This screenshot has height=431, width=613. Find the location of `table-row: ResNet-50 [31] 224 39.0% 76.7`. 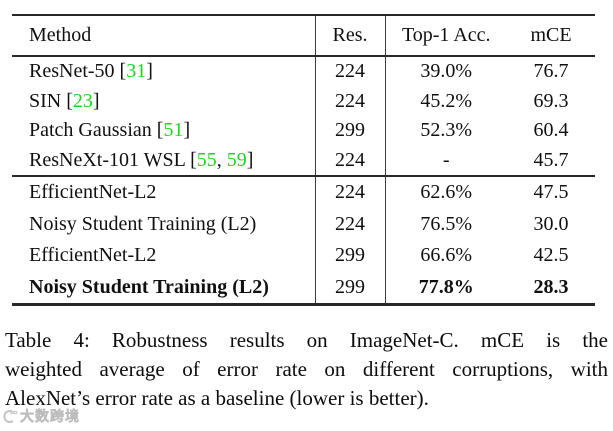

table-row: ResNet-50 [31] 224 39.0% 76.7 is located at coordinates (303, 71).